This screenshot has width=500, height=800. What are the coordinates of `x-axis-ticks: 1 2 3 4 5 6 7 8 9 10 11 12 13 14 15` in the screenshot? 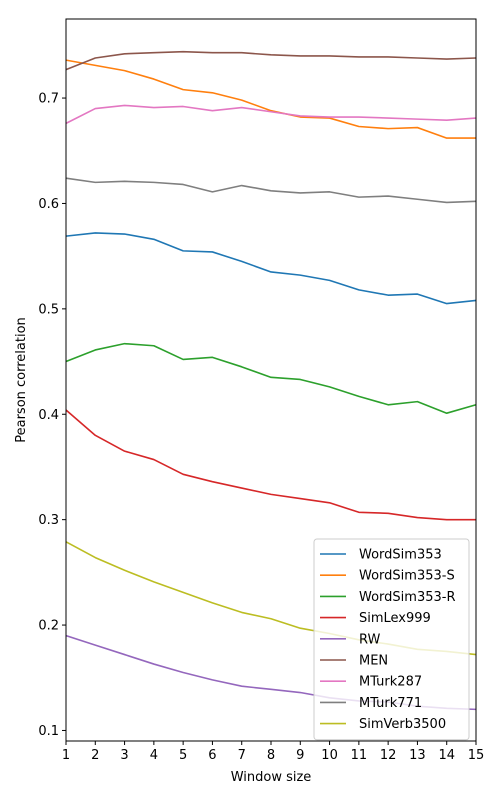 It's located at (273, 752).